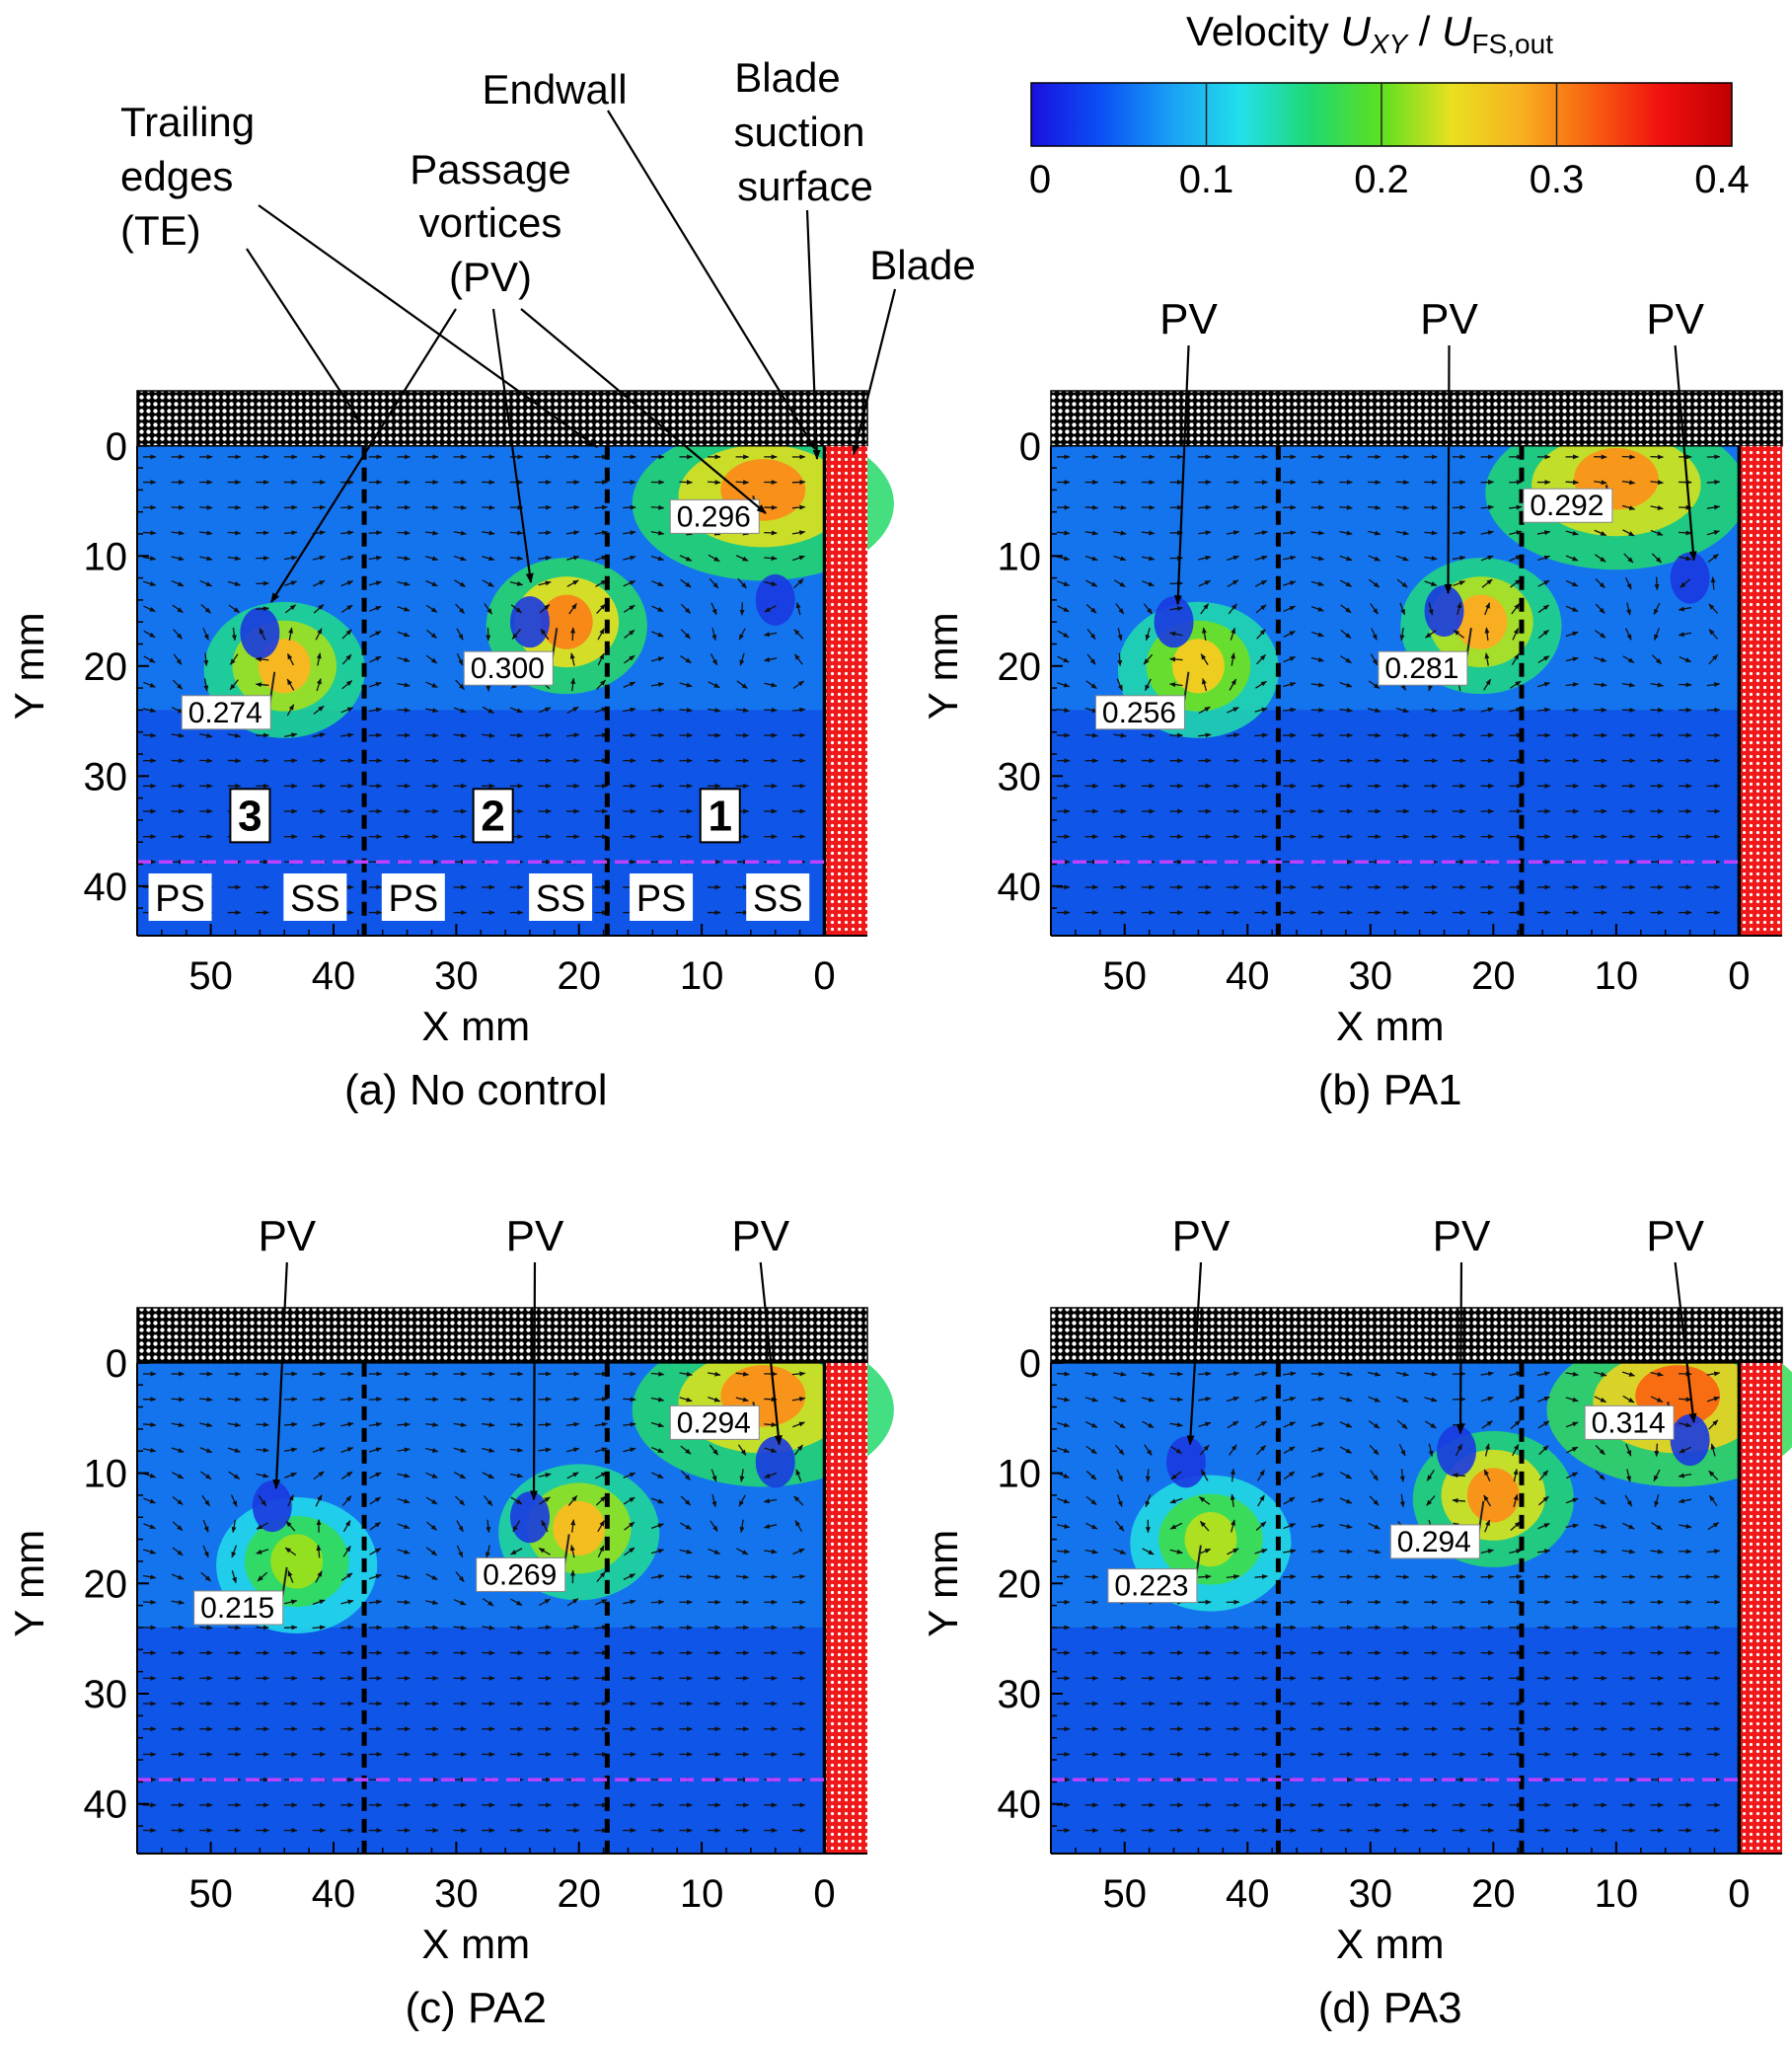  What do you see at coordinates (187, 122) in the screenshot?
I see `svg-text: Trailing` at bounding box center [187, 122].